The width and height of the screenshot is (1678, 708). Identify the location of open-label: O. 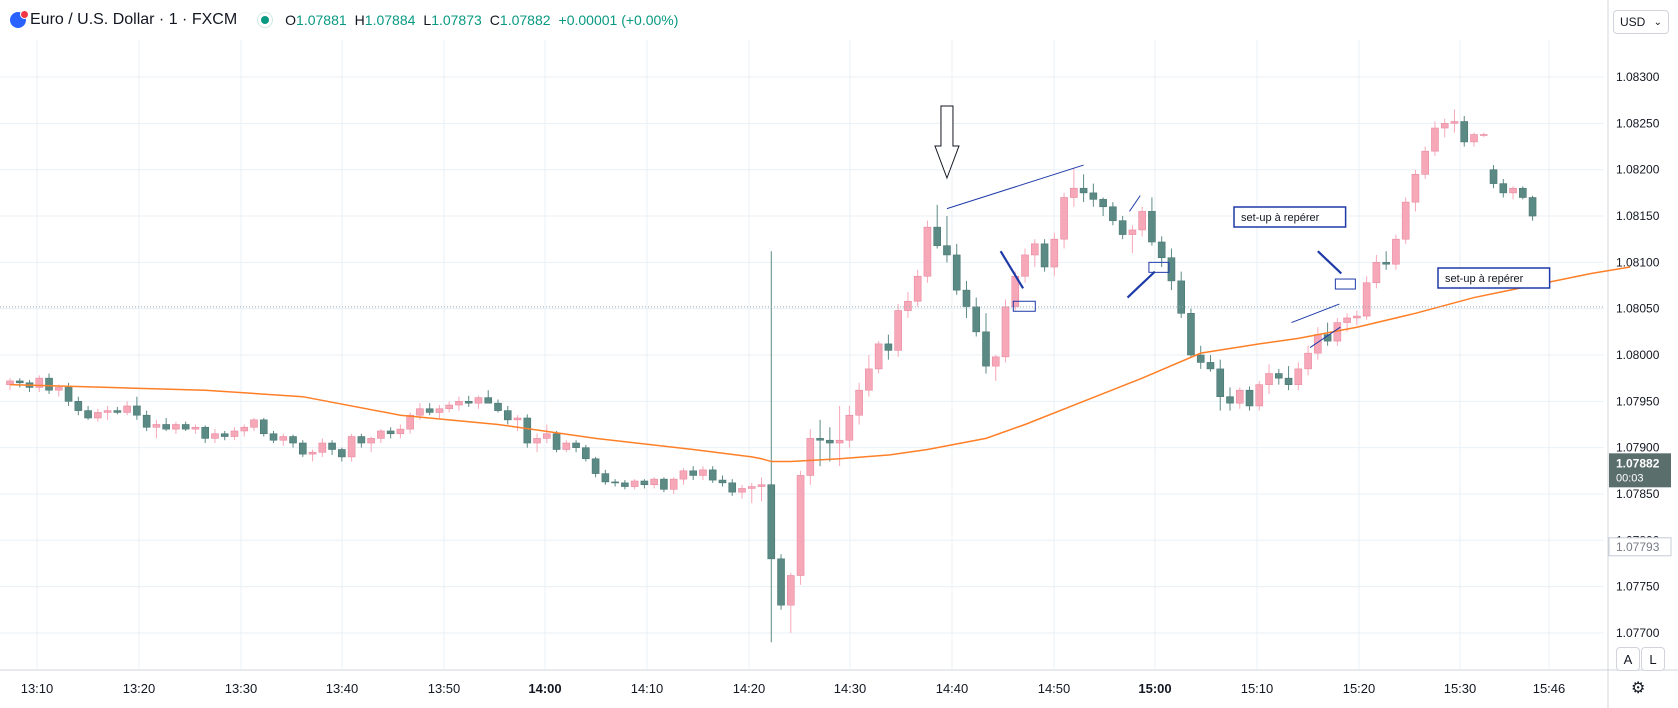
(291, 20).